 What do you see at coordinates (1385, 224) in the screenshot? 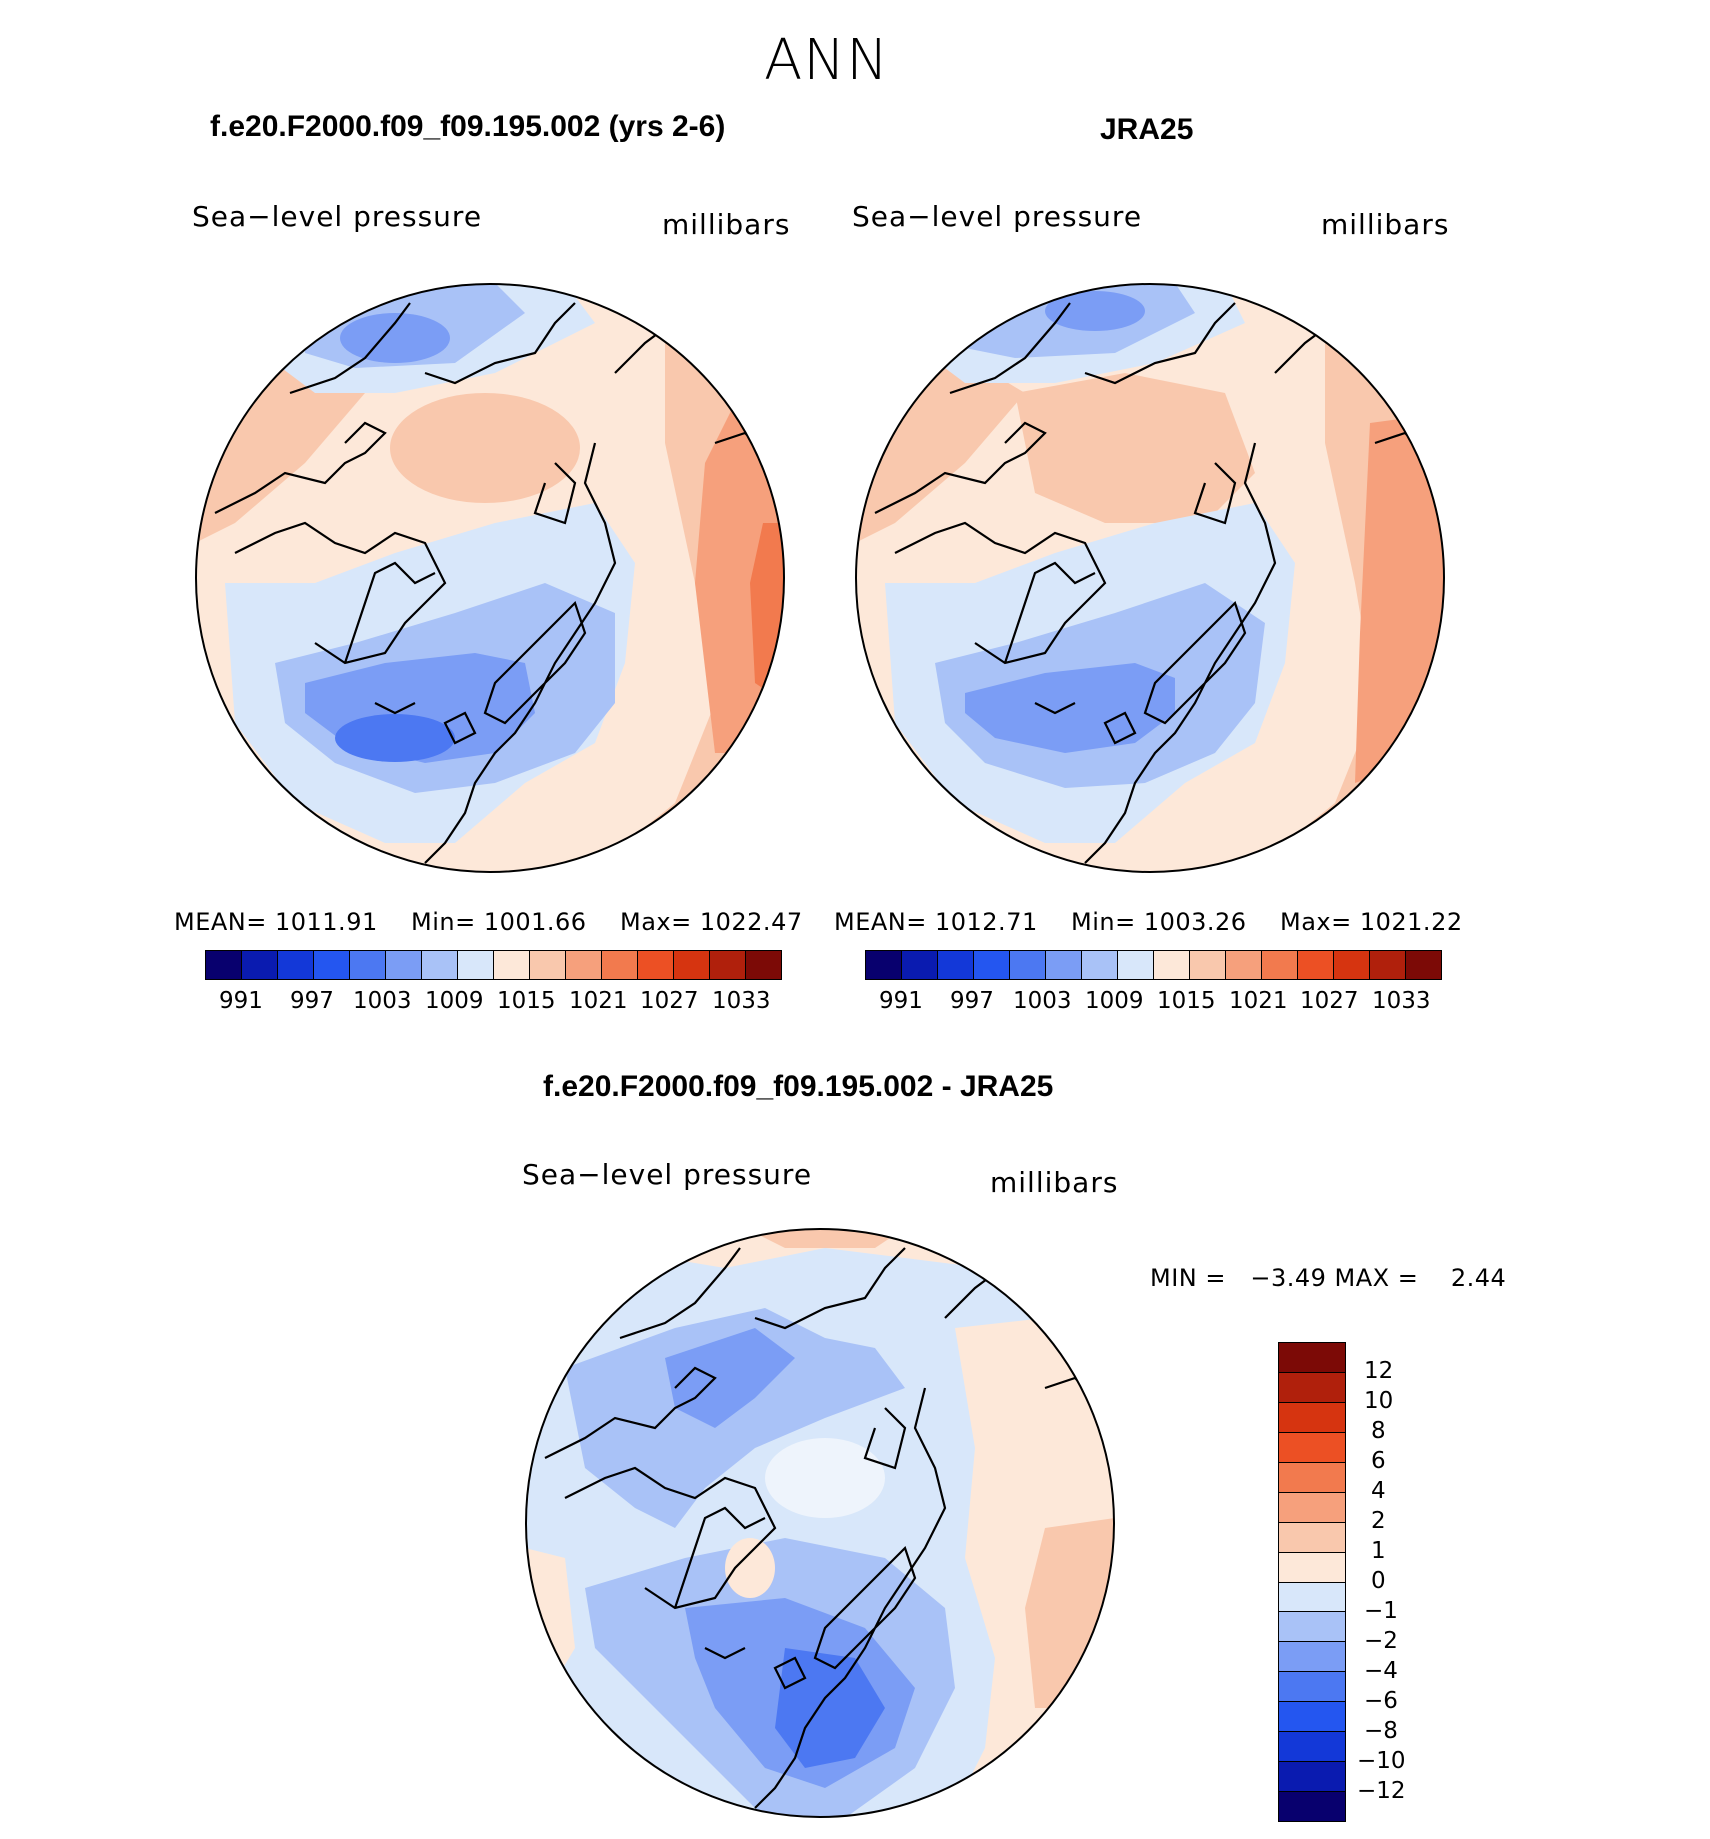
I see `obs-units-label: millibars` at bounding box center [1385, 224].